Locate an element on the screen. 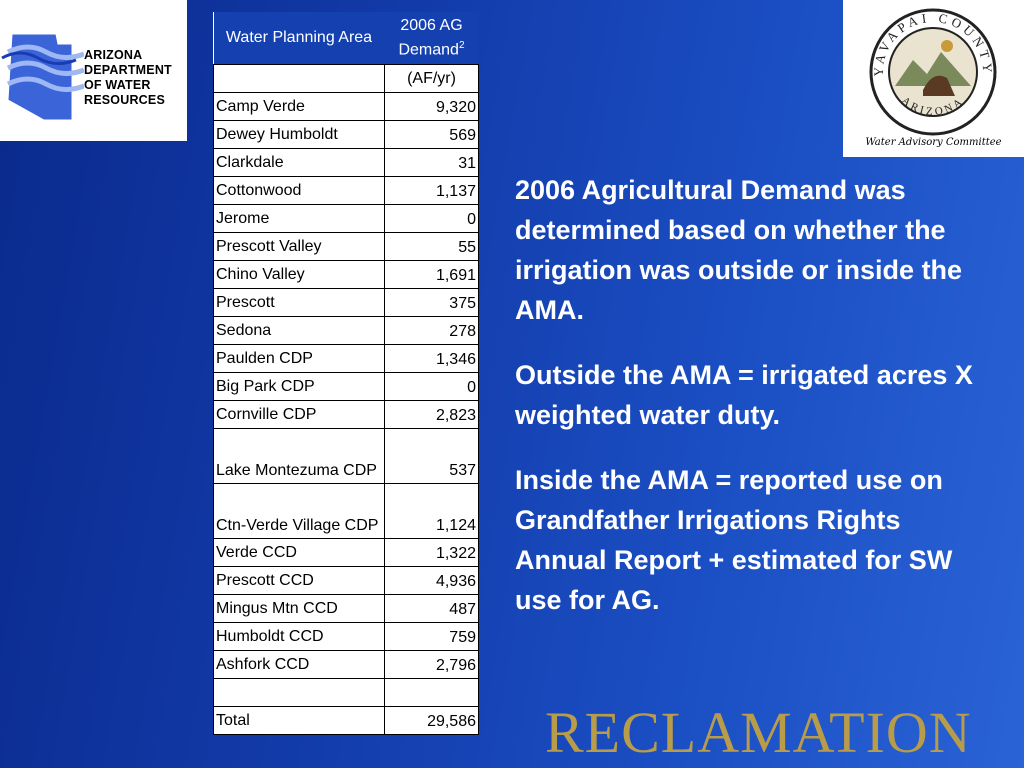 The width and height of the screenshot is (1024, 768). area-cell: Humboldt CCD is located at coordinates (299, 637).